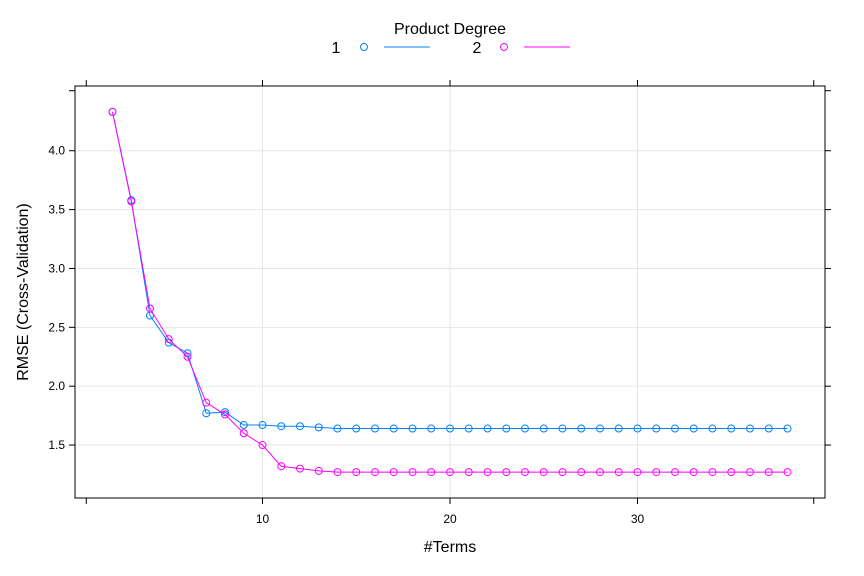 The width and height of the screenshot is (864, 576). What do you see at coordinates (56, 268) in the screenshot?
I see `y-tick-label: 3.0` at bounding box center [56, 268].